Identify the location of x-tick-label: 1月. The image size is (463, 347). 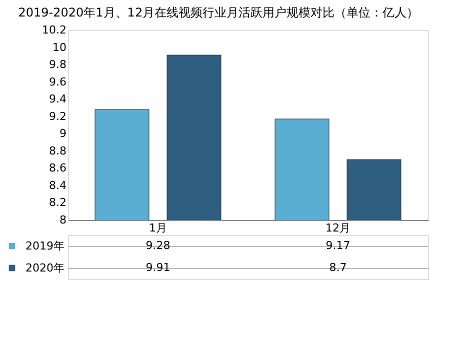
(158, 228).